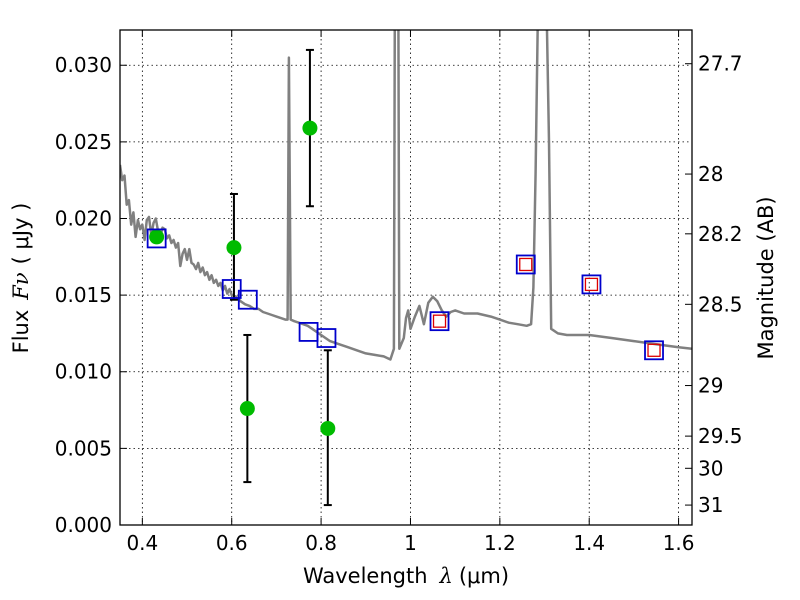 This screenshot has width=800, height=600. Describe the element at coordinates (714, 284) in the screenshot. I see `right-axis-ticks: 27.7 28 28.2 28.5 29 29.5 30 31` at that location.